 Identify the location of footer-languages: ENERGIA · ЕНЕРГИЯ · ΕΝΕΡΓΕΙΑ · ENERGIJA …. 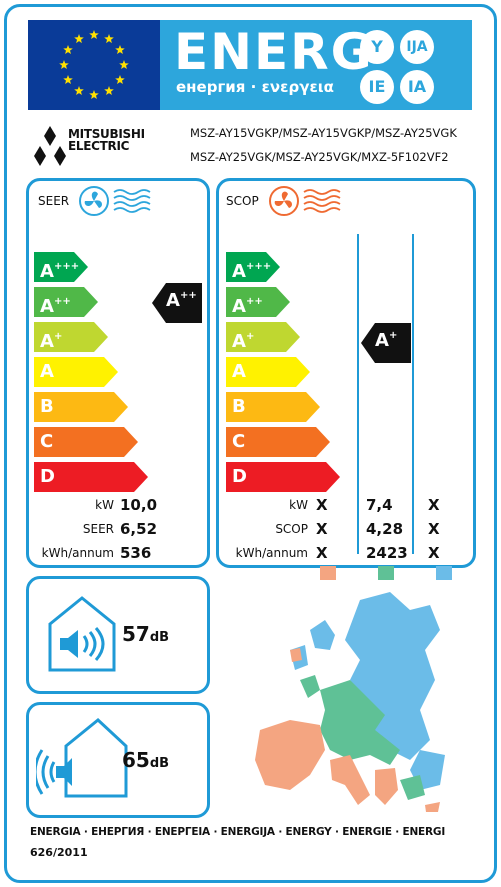
(238, 832).